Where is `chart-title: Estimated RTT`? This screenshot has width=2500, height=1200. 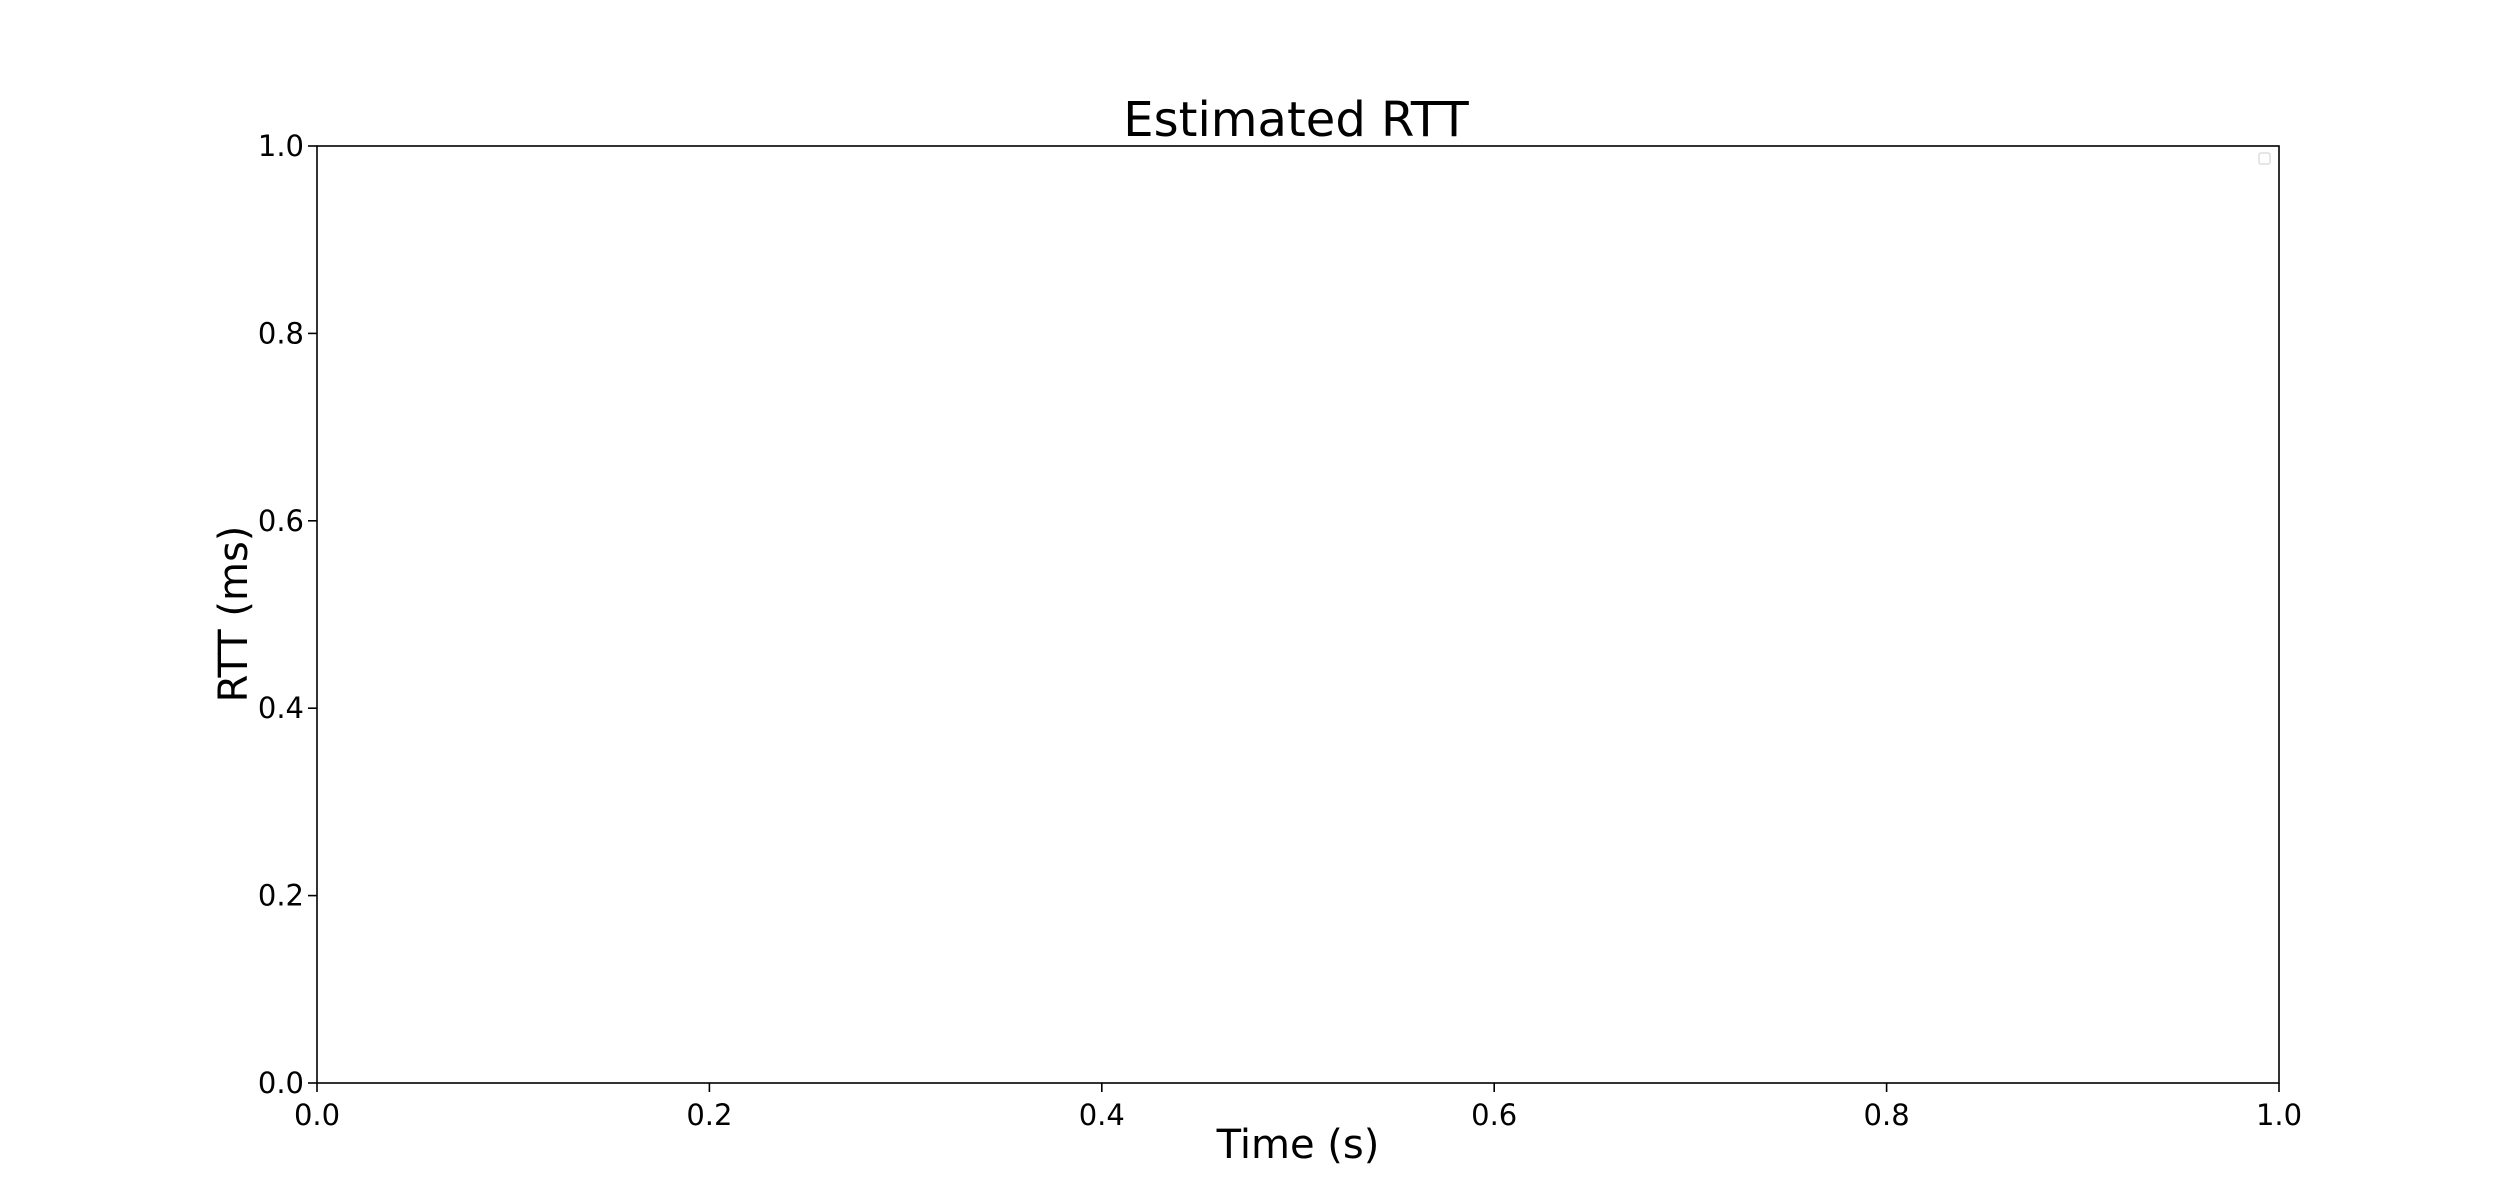
chart-title: Estimated RTT is located at coordinates (1296, 120).